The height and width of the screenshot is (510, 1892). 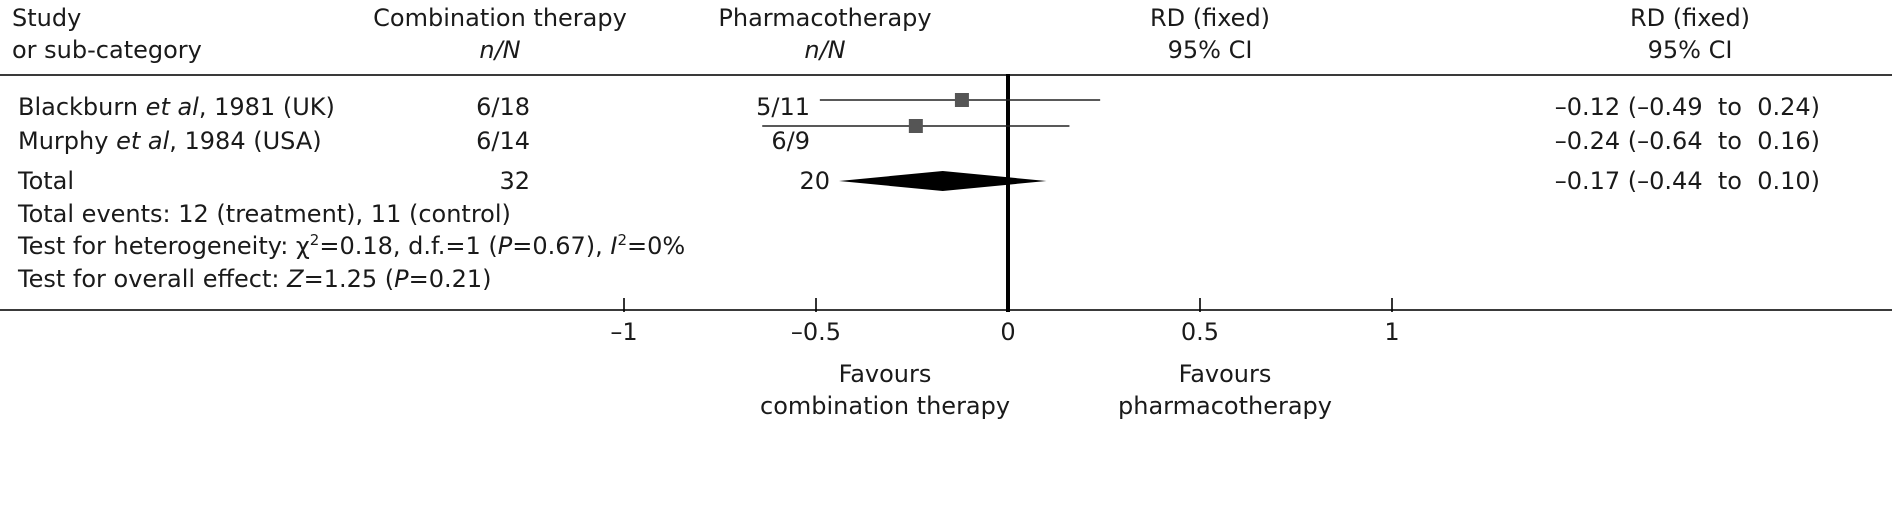 I want to click on top-rule, so click(x=946, y=75).